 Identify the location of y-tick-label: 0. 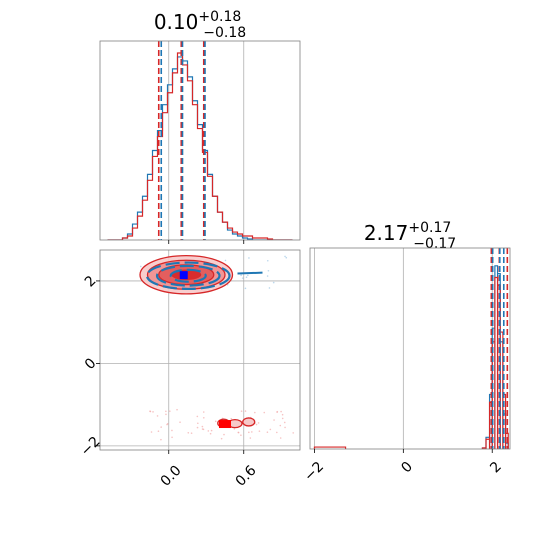
(91, 364).